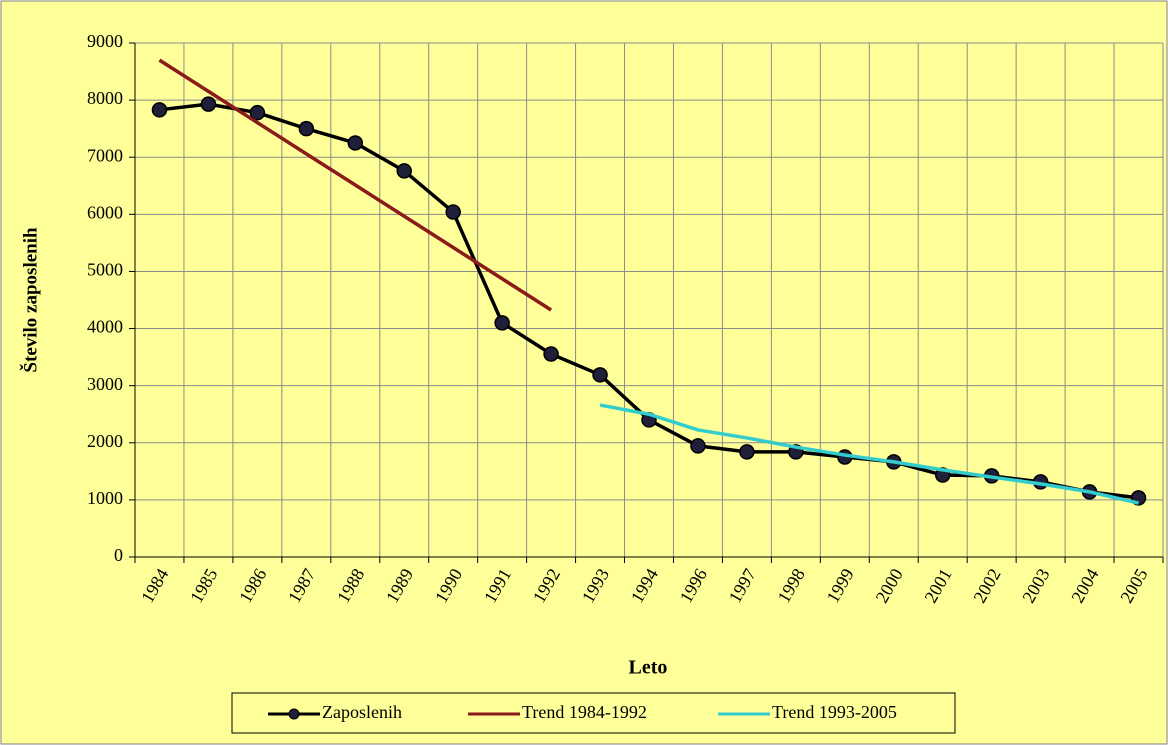 The image size is (1168, 745). Describe the element at coordinates (648, 668) in the screenshot. I see `x-axis-label: Leto` at that location.